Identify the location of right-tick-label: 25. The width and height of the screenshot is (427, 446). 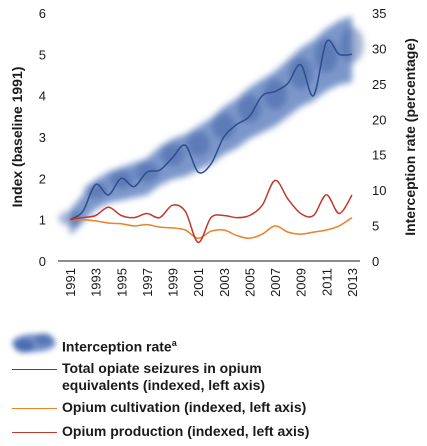
(379, 84).